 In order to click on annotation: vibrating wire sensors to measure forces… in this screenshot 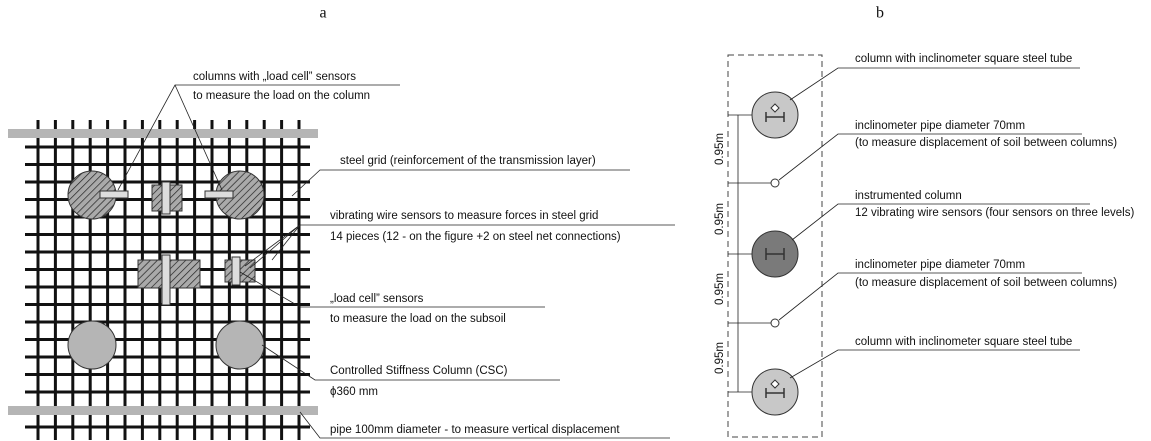, I will do `click(464, 216)`.